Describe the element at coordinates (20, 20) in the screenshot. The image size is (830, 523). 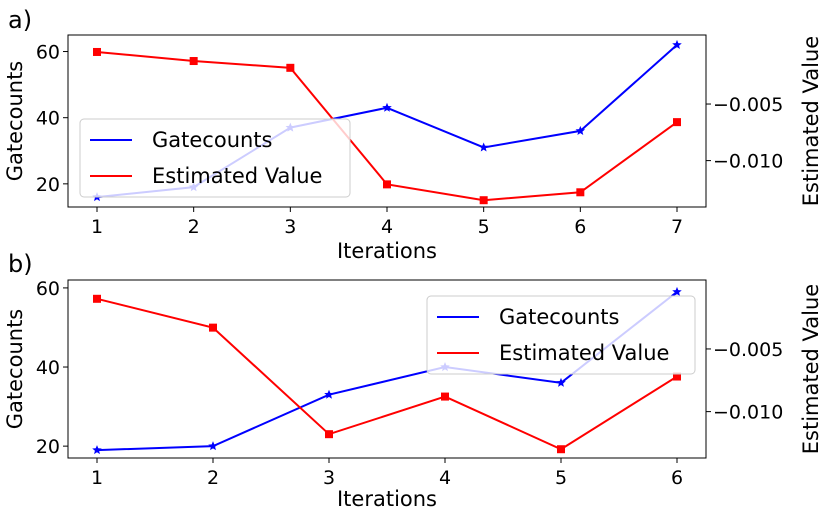
I see `panel-label: a)` at that location.